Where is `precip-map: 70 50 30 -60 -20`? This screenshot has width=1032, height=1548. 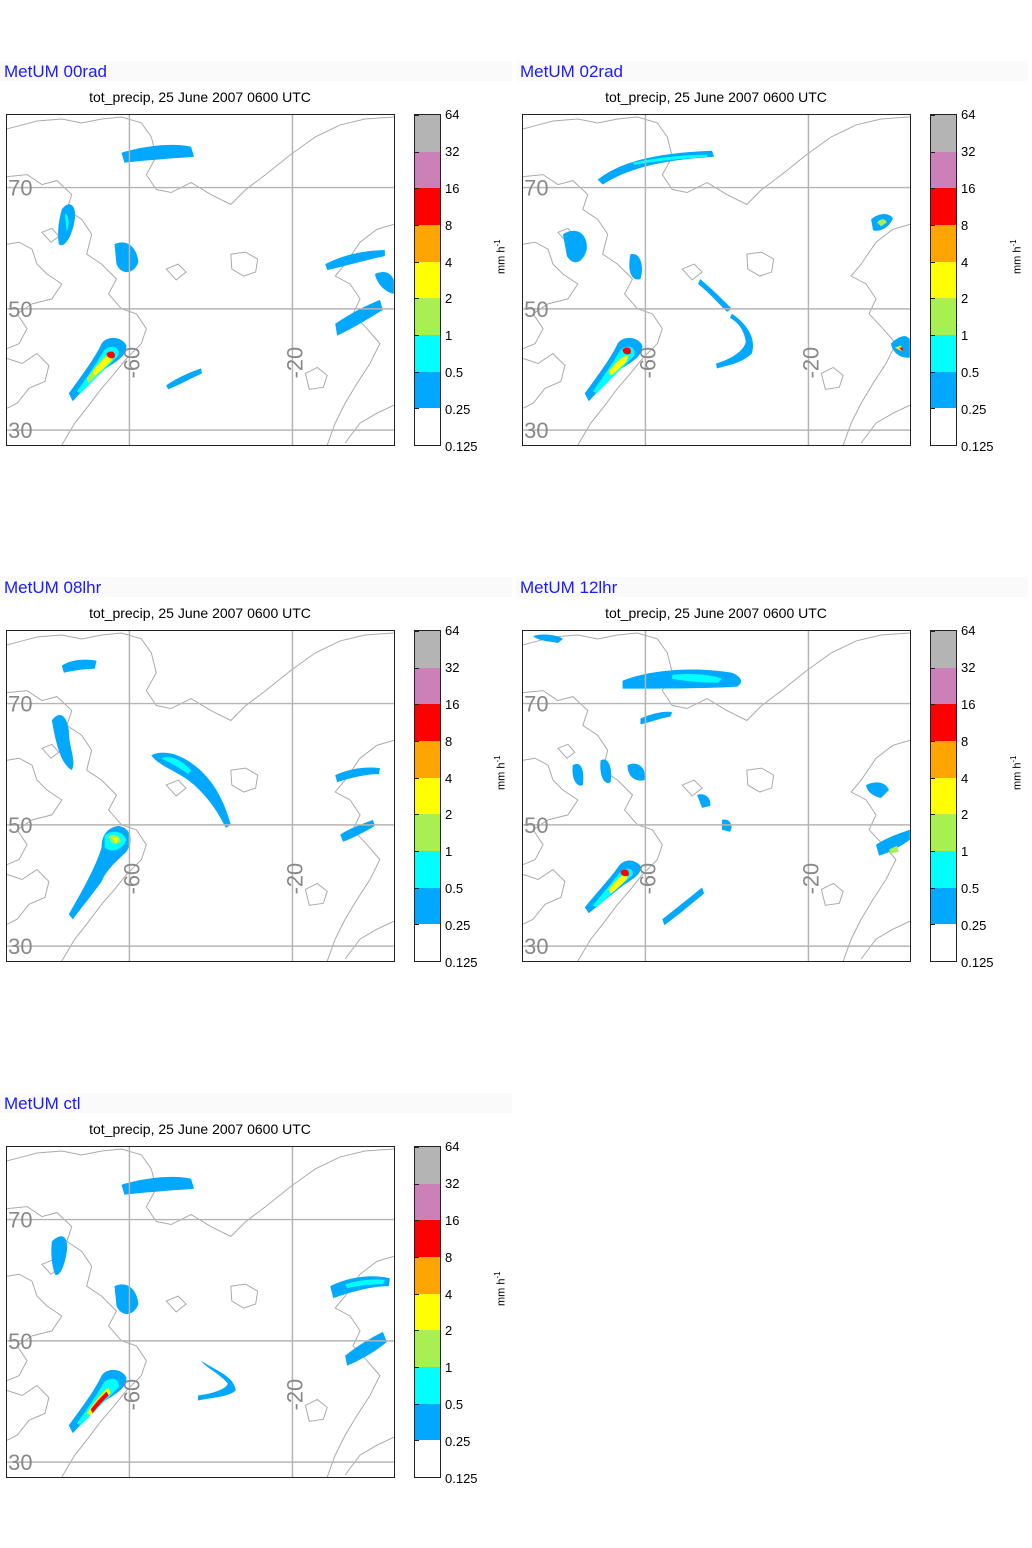 precip-map: 70 50 30 -60 -20 is located at coordinates (200, 280).